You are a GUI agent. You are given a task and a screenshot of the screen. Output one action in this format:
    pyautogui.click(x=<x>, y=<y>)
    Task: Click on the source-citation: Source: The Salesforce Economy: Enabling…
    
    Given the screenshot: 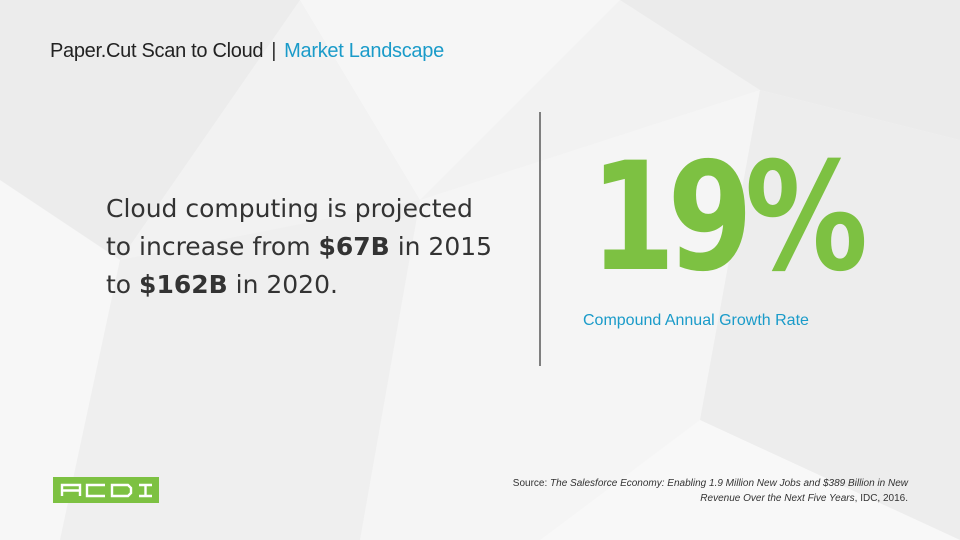 What is the action you would take?
    pyautogui.click(x=698, y=491)
    